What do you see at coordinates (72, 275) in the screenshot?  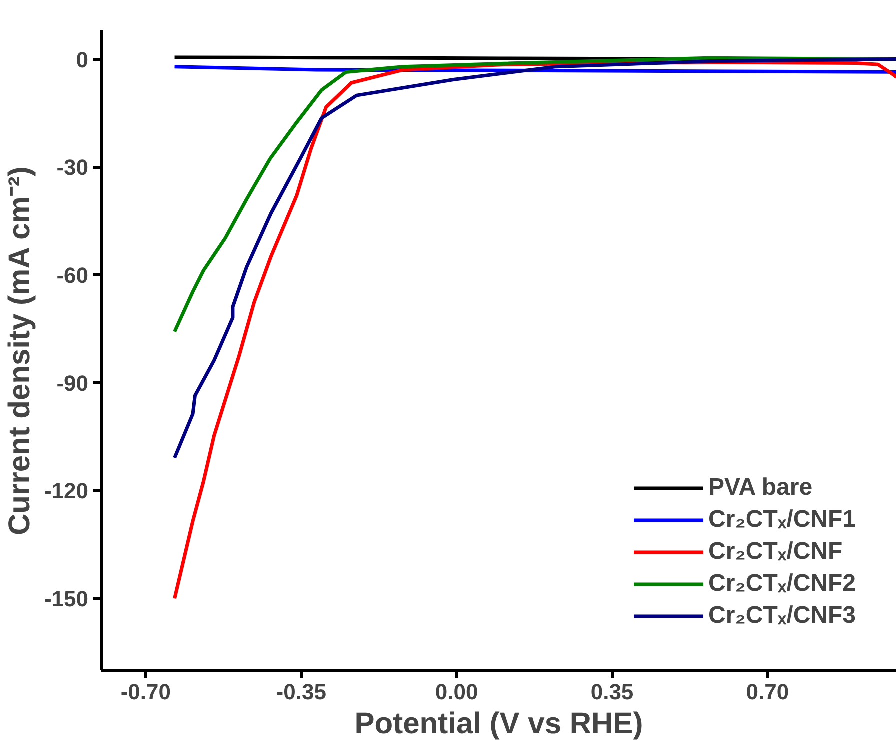 I see `y-tick-label: -60` at bounding box center [72, 275].